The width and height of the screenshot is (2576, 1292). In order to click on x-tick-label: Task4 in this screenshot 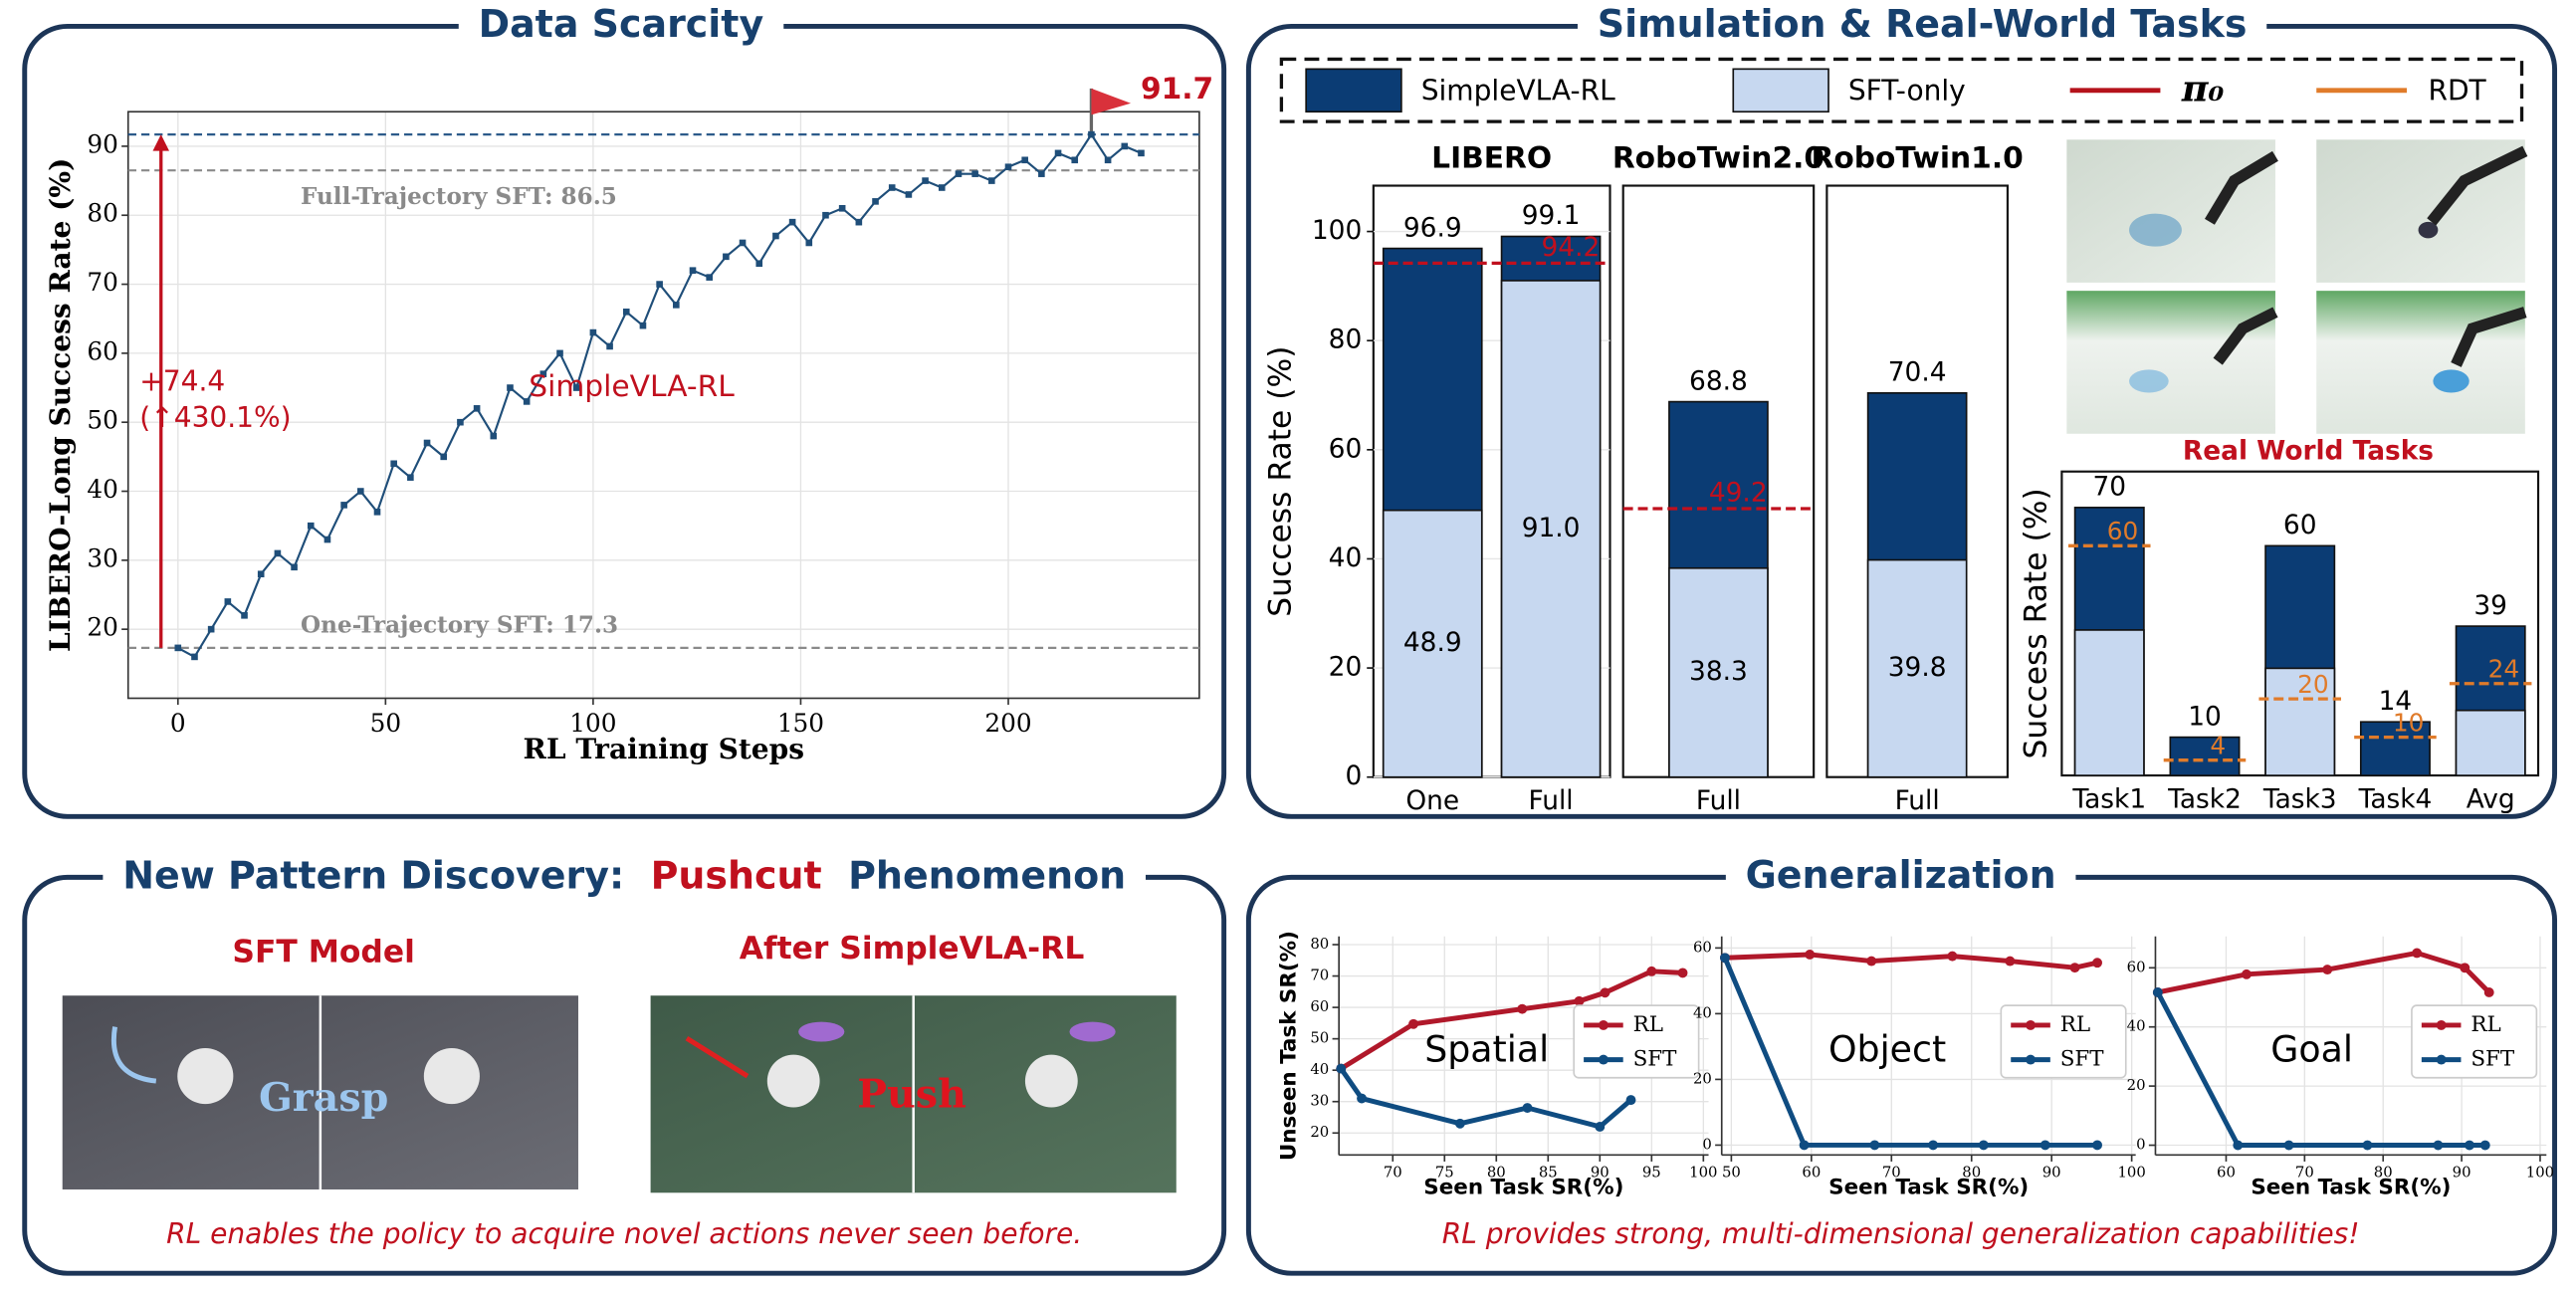, I will do `click(2395, 799)`.